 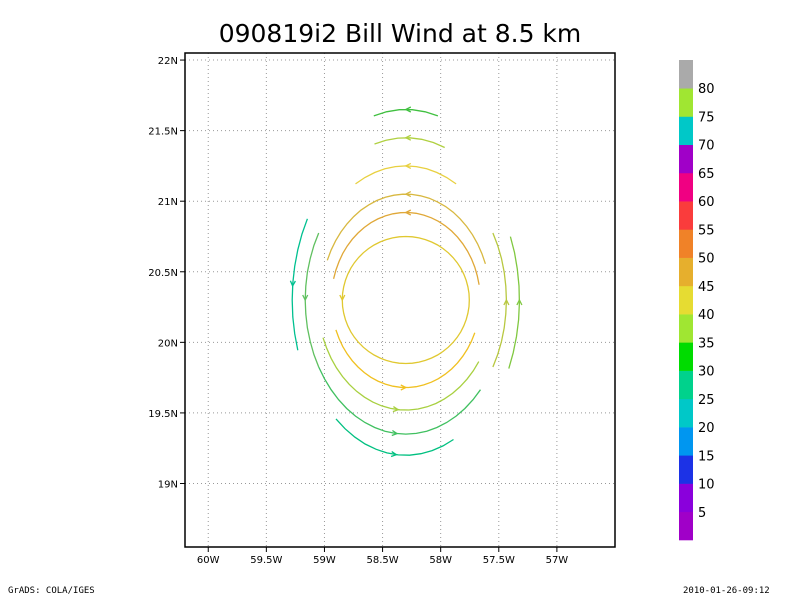 What do you see at coordinates (168, 61) in the screenshot?
I see `y-tick-label: 22N` at bounding box center [168, 61].